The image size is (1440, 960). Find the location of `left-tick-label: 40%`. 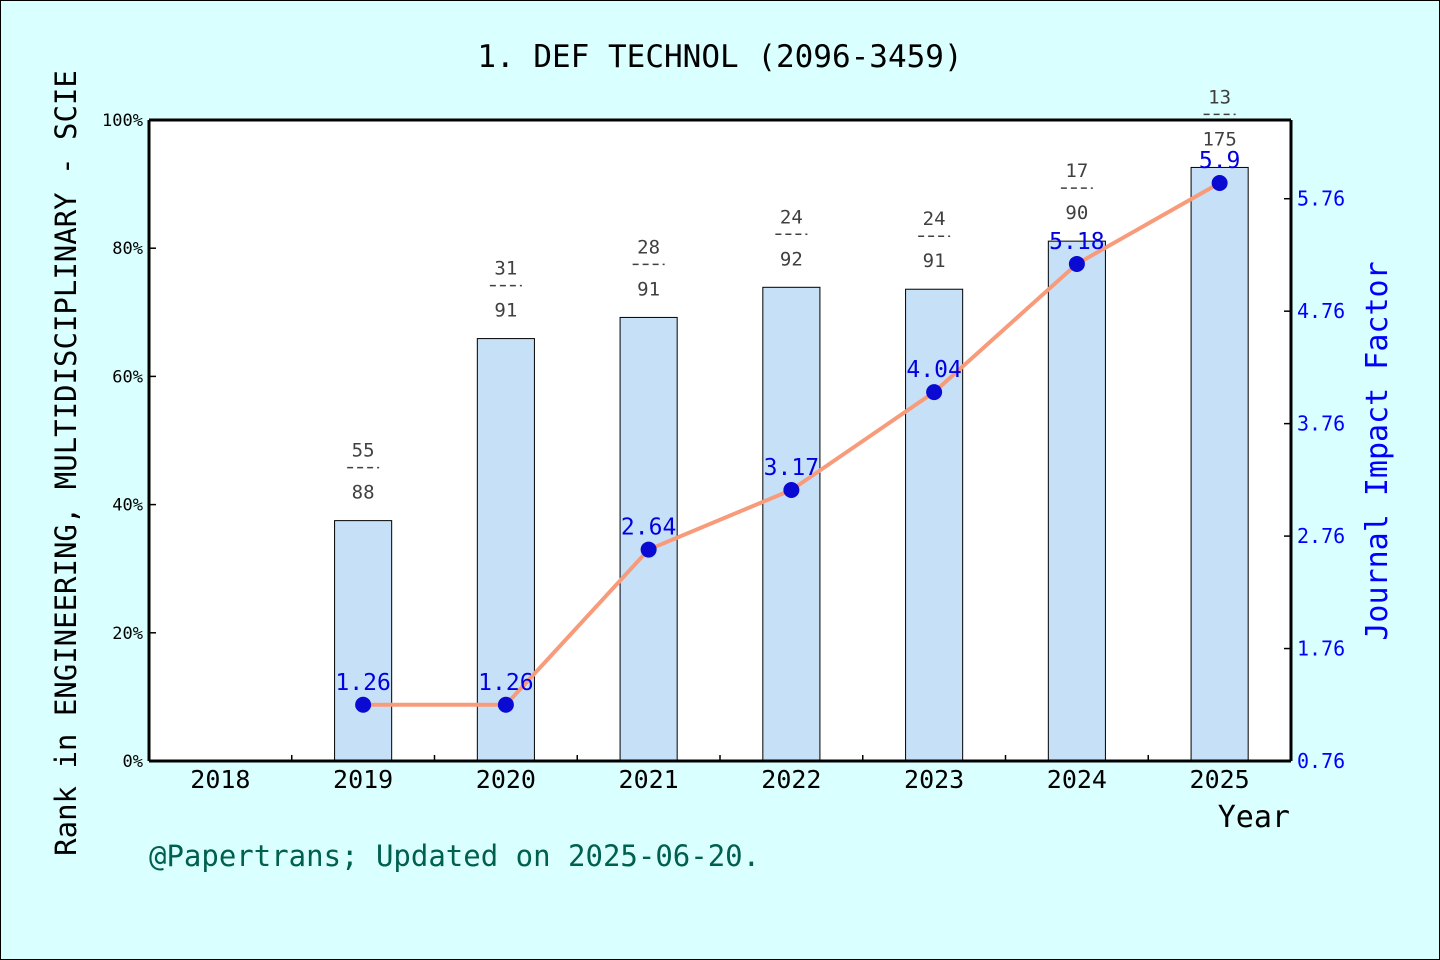

left-tick-label: 40% is located at coordinates (127, 506).